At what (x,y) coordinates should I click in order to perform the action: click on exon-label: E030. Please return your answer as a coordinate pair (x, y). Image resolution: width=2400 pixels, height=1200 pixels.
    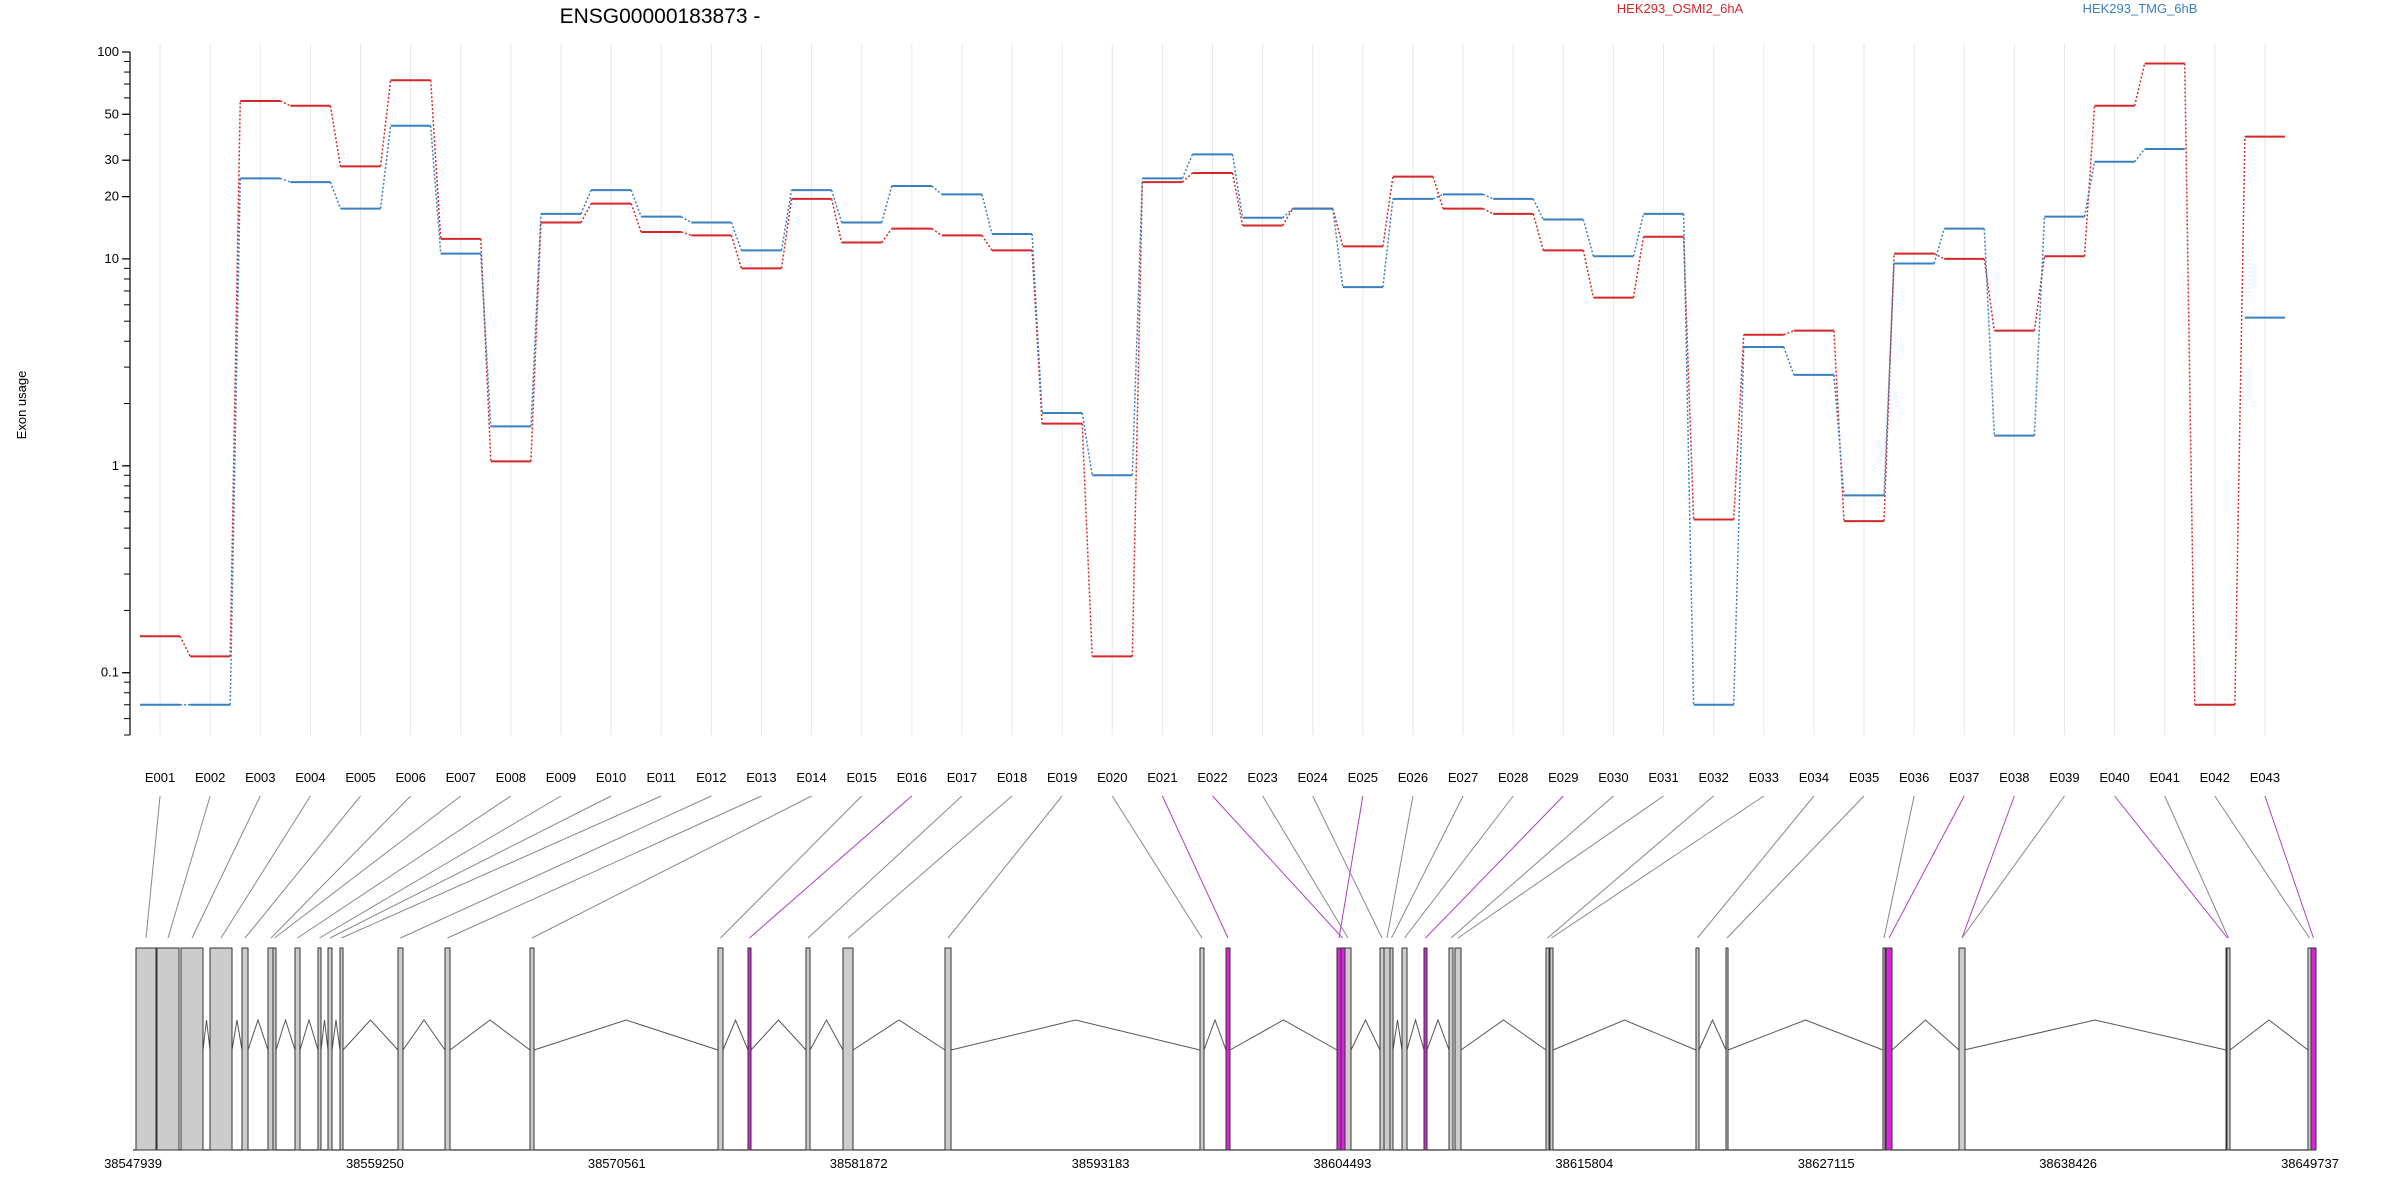
    Looking at the image, I should click on (1613, 777).